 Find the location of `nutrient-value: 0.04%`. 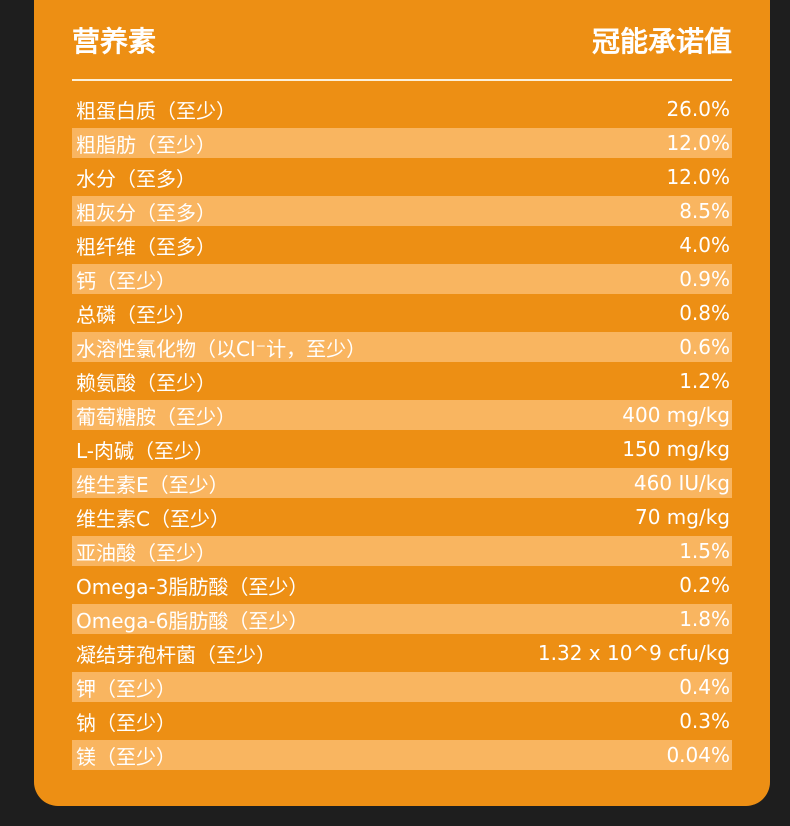

nutrient-value: 0.04% is located at coordinates (698, 755).